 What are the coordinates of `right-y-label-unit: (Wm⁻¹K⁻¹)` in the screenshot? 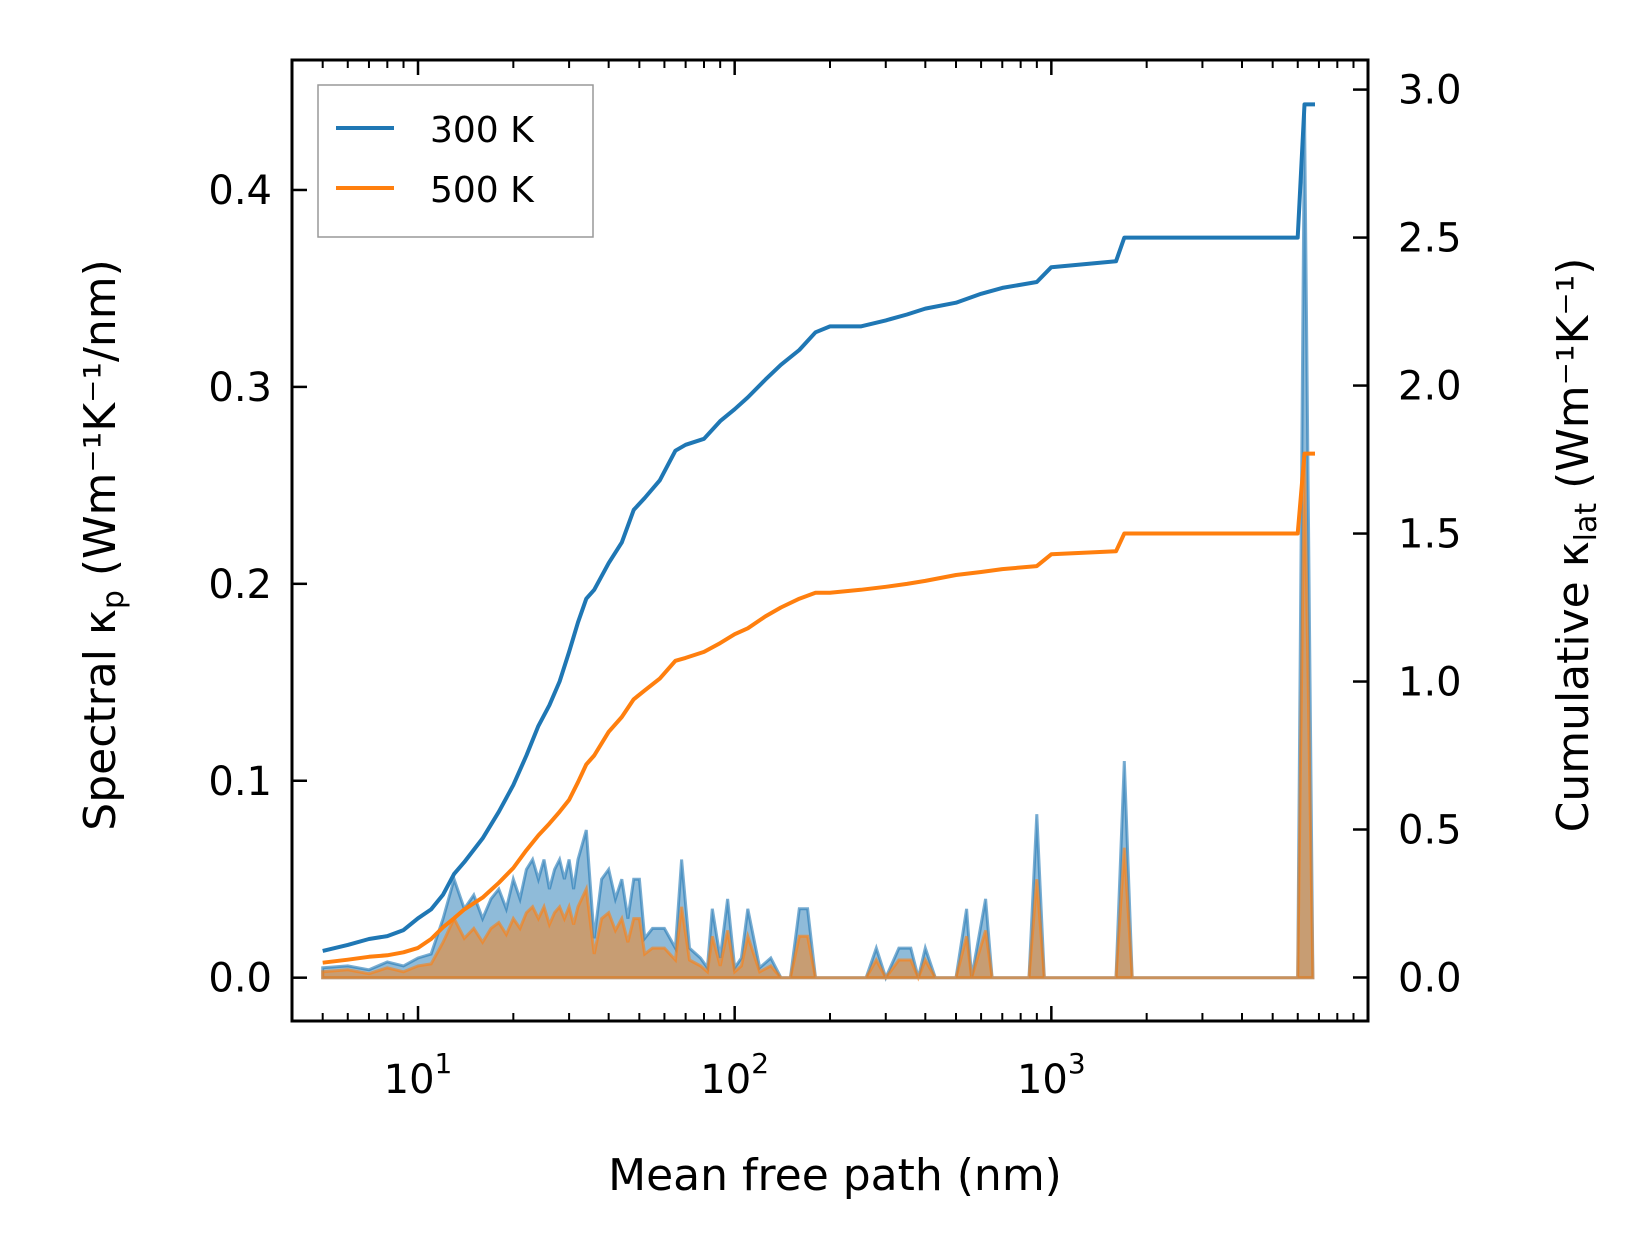 It's located at (1573, 373).